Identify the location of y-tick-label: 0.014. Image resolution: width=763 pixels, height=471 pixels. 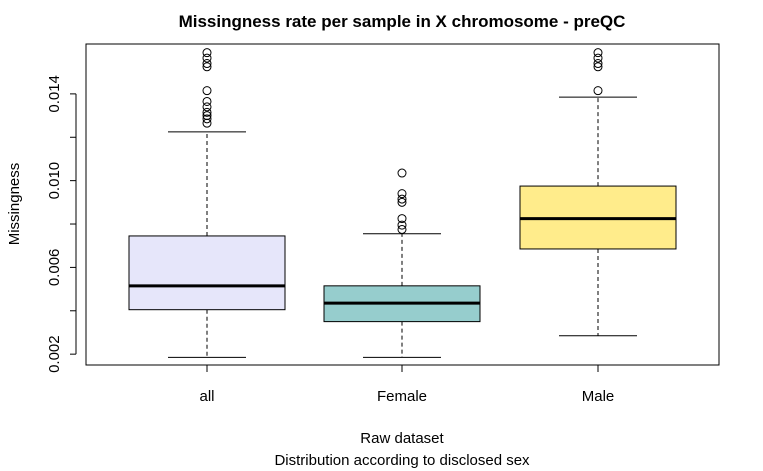
(54, 94).